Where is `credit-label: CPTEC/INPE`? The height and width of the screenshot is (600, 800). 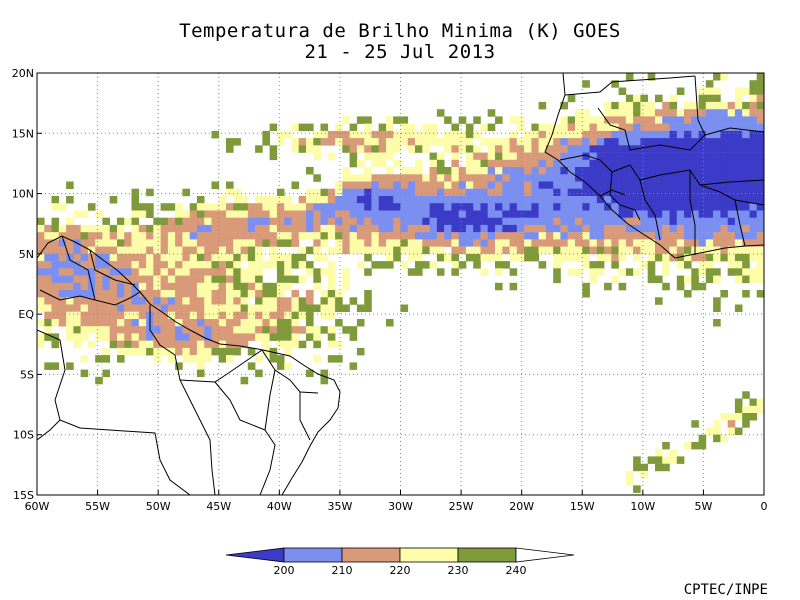 credit-label: CPTEC/INPE is located at coordinates (725, 590).